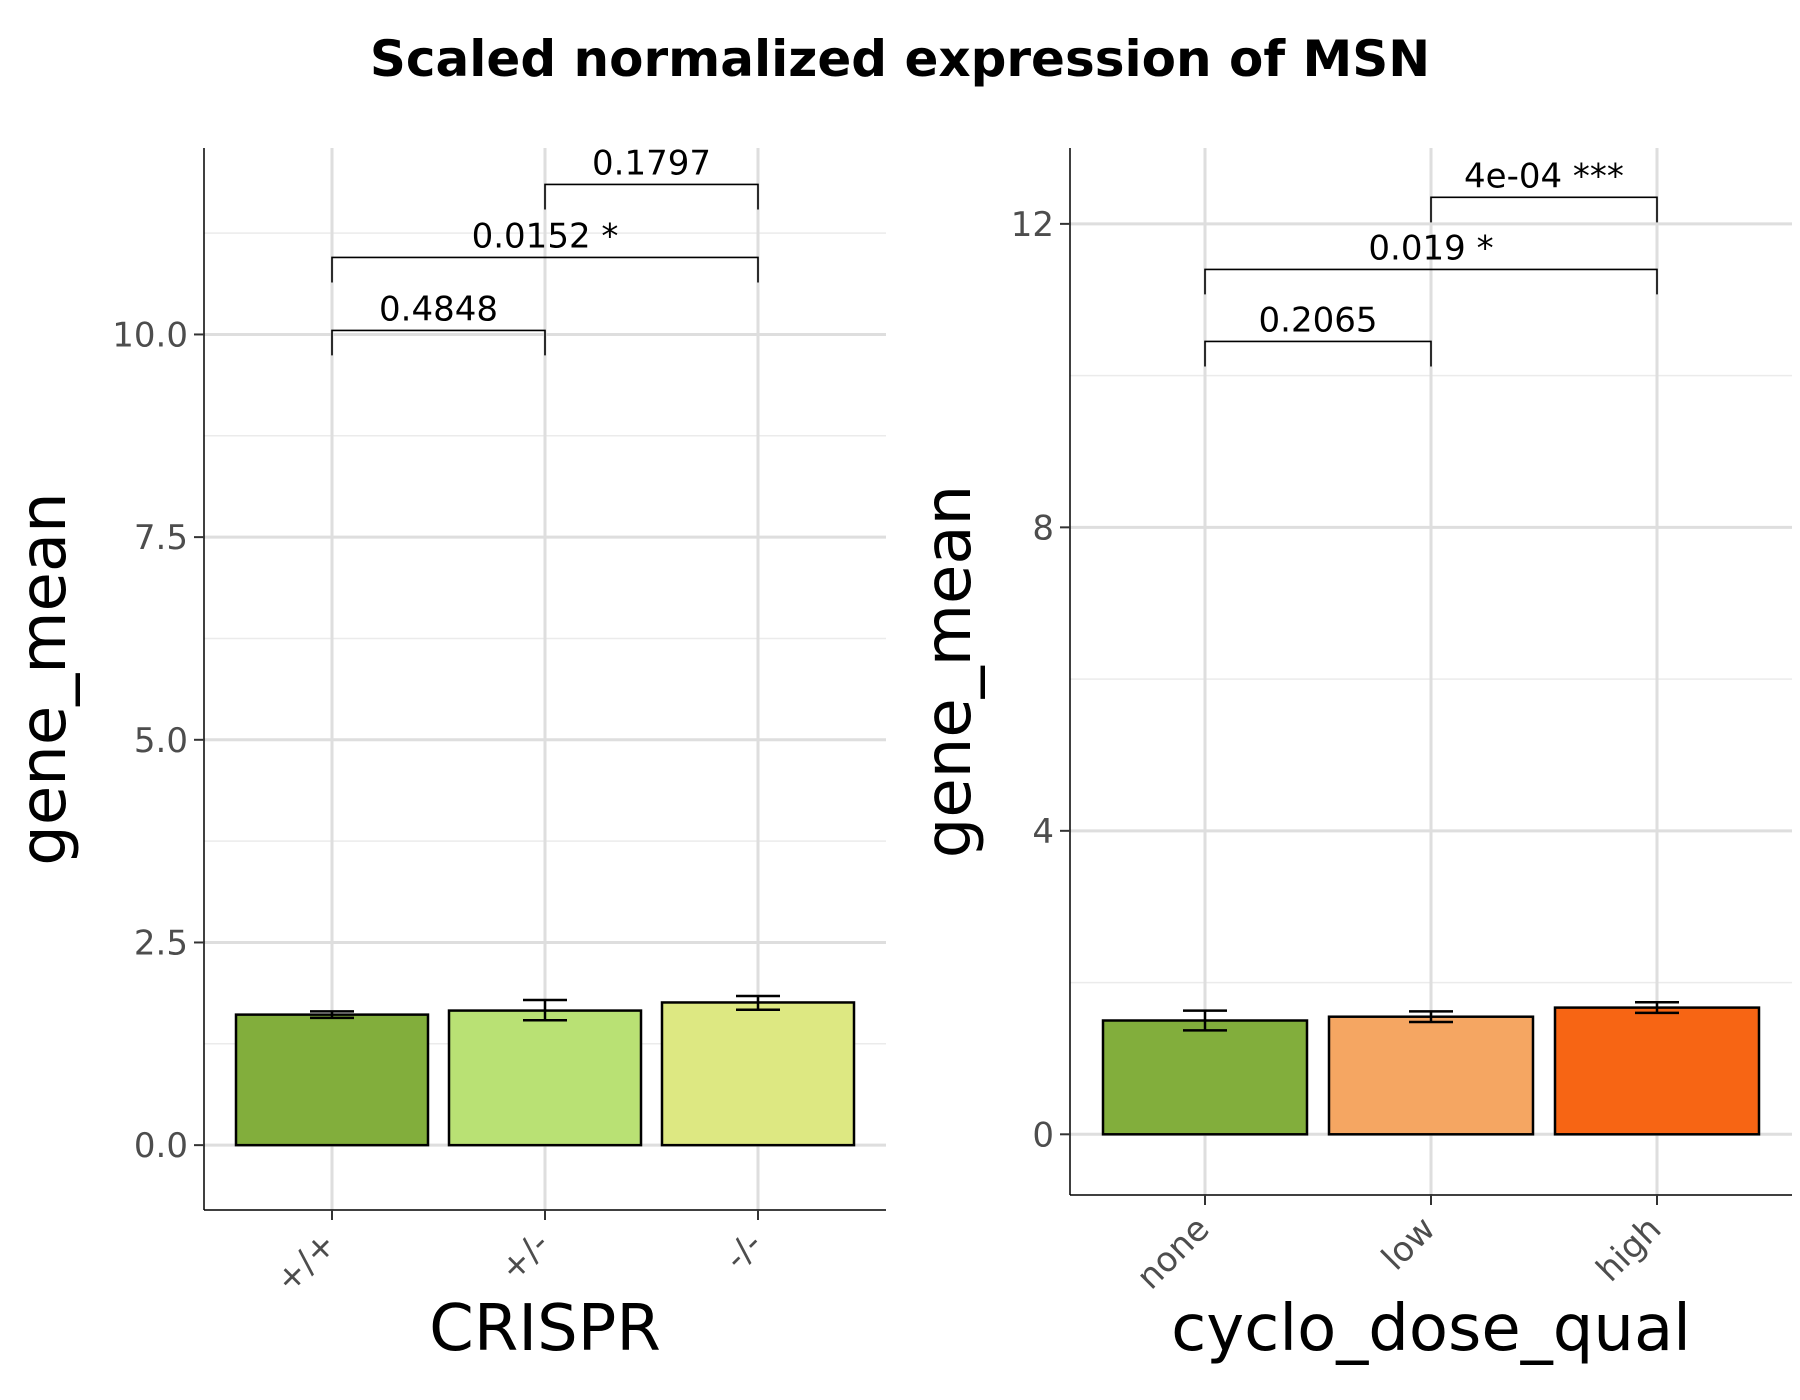 This screenshot has height=1400, width=1800. What do you see at coordinates (332, 1080) in the screenshot?
I see `bar-+/+` at bounding box center [332, 1080].